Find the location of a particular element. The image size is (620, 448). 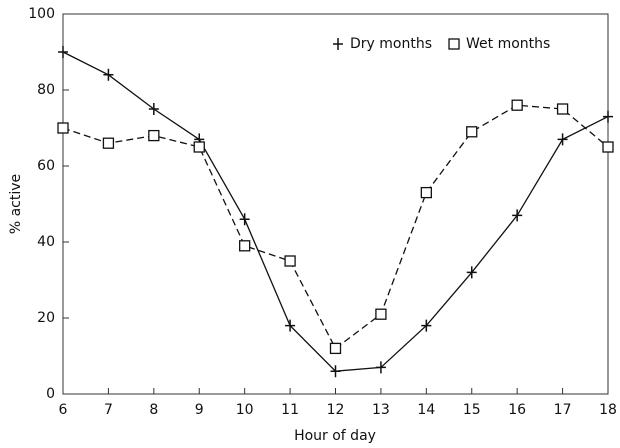

x-tick-label: 11 is located at coordinates (290, 410).